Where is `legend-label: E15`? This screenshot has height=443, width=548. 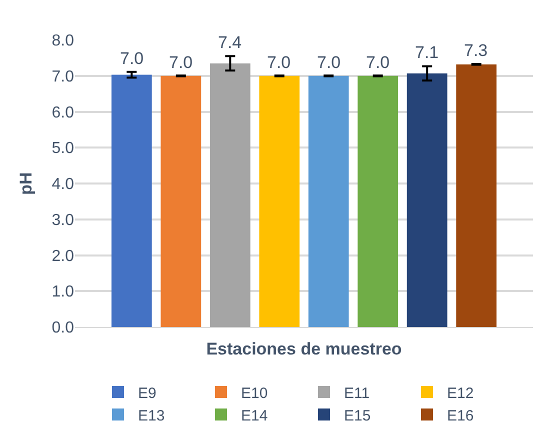
legend-label: E15 is located at coordinates (357, 415).